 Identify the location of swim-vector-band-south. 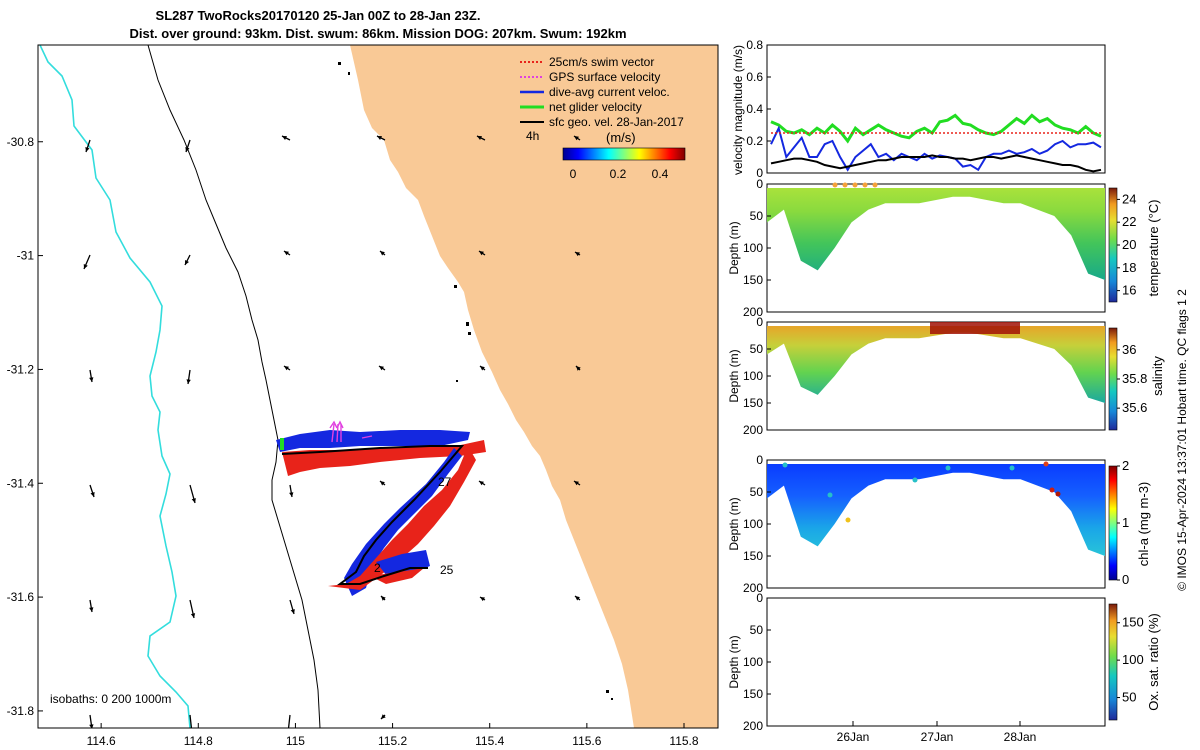
(397, 576).